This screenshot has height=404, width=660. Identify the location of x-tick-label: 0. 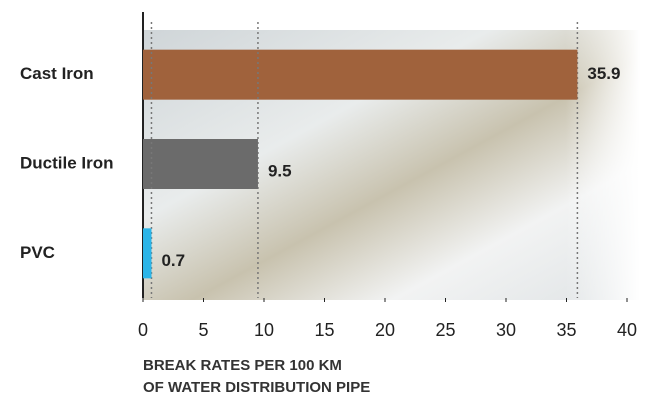
(143, 330).